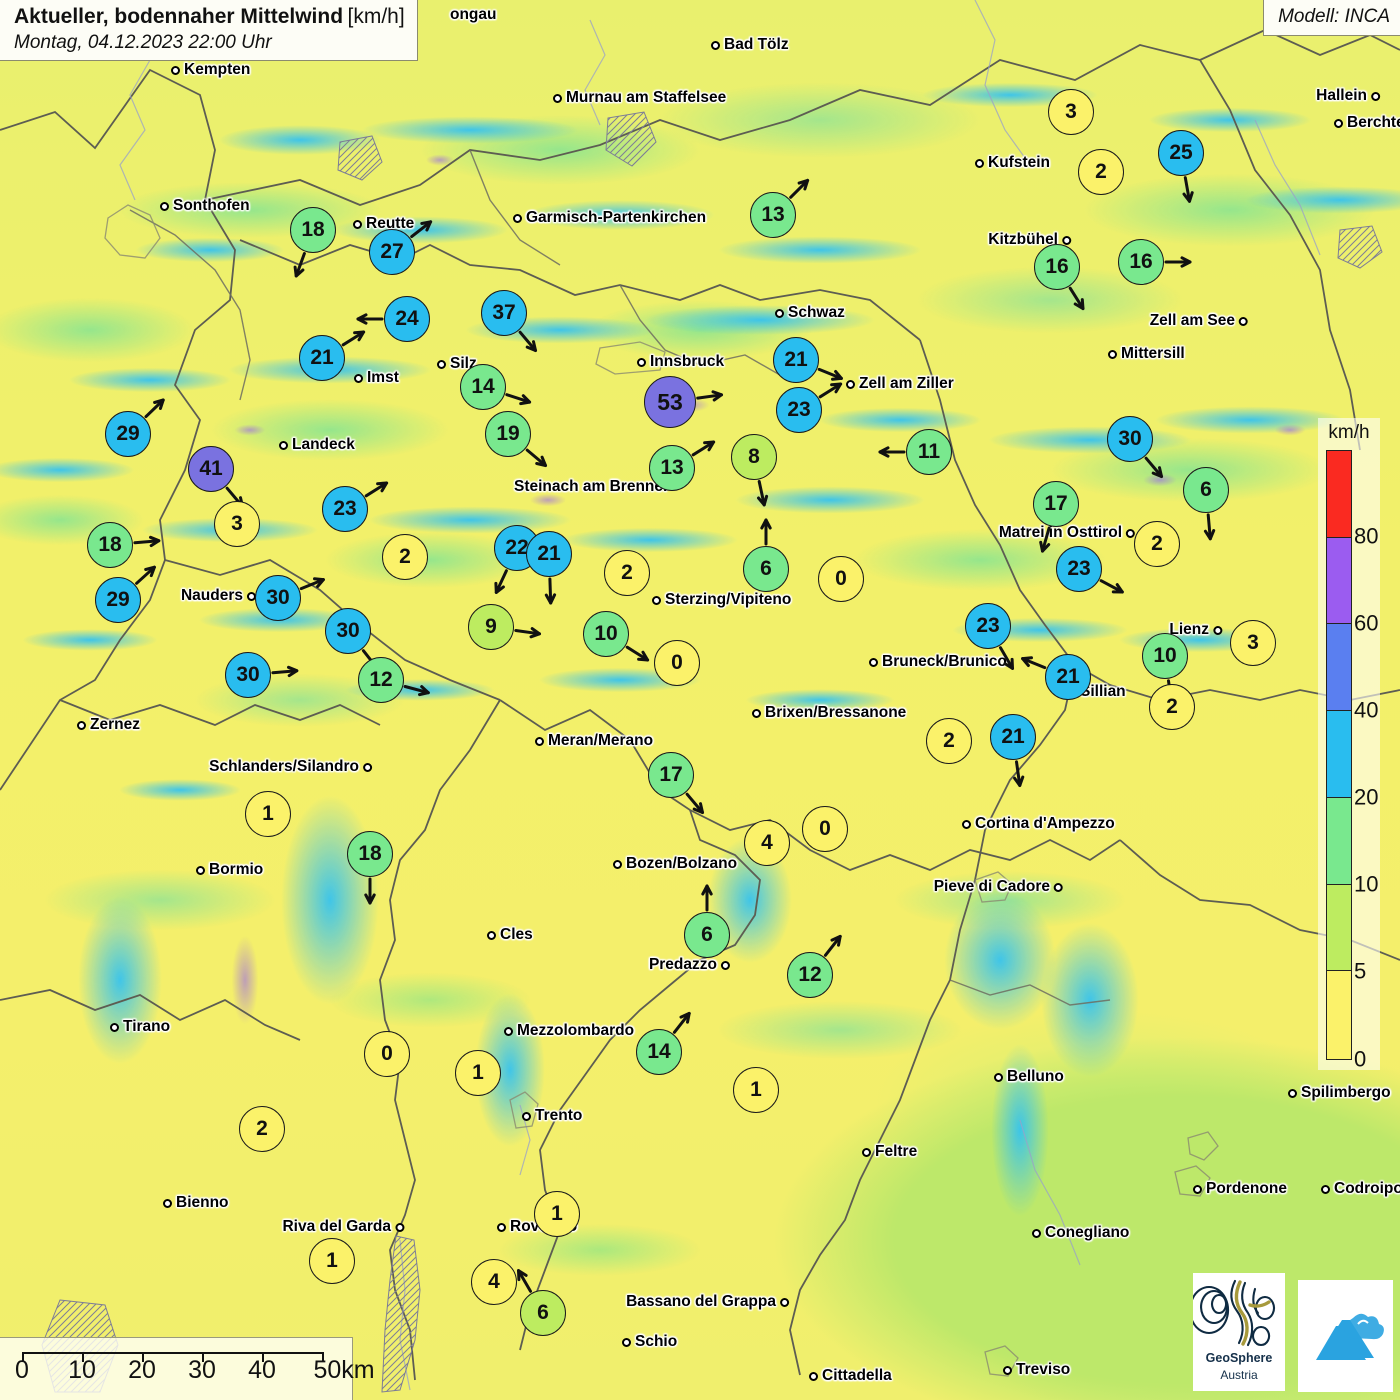 This screenshot has height=1400, width=1400. Describe the element at coordinates (504, 627) in the screenshot. I see `wind-marker: 9` at that location.